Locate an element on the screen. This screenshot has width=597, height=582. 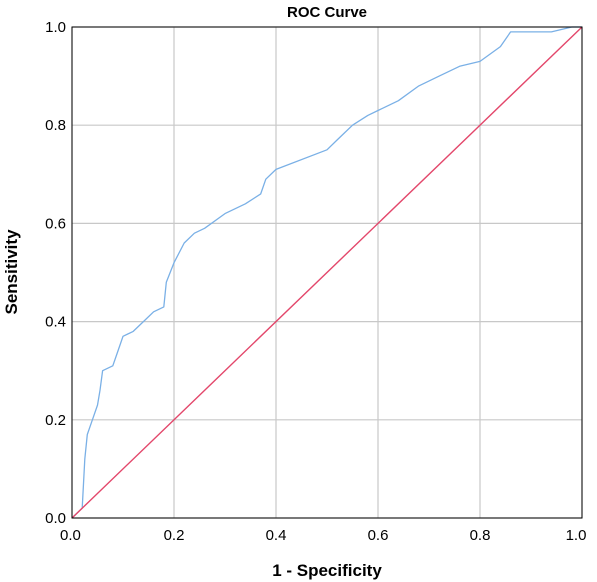
x-tick-label: 0.8 is located at coordinates (480, 535).